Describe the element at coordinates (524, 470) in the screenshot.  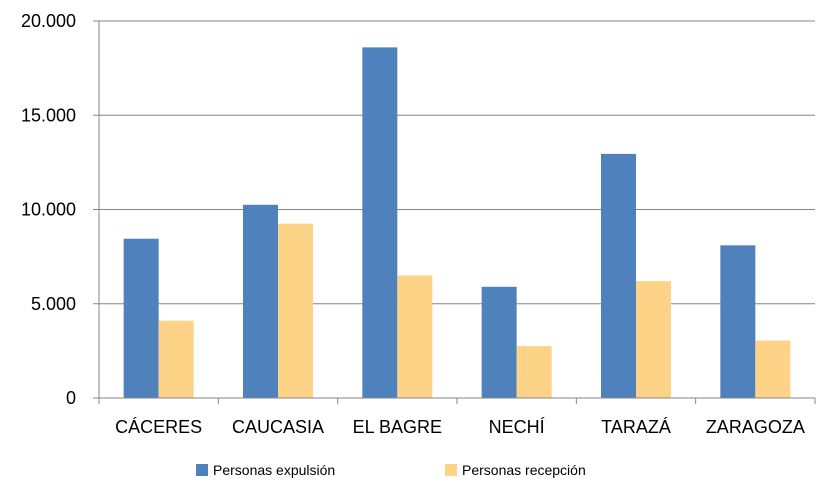
I see `legend-label-recepcion: Personas recepción` at that location.